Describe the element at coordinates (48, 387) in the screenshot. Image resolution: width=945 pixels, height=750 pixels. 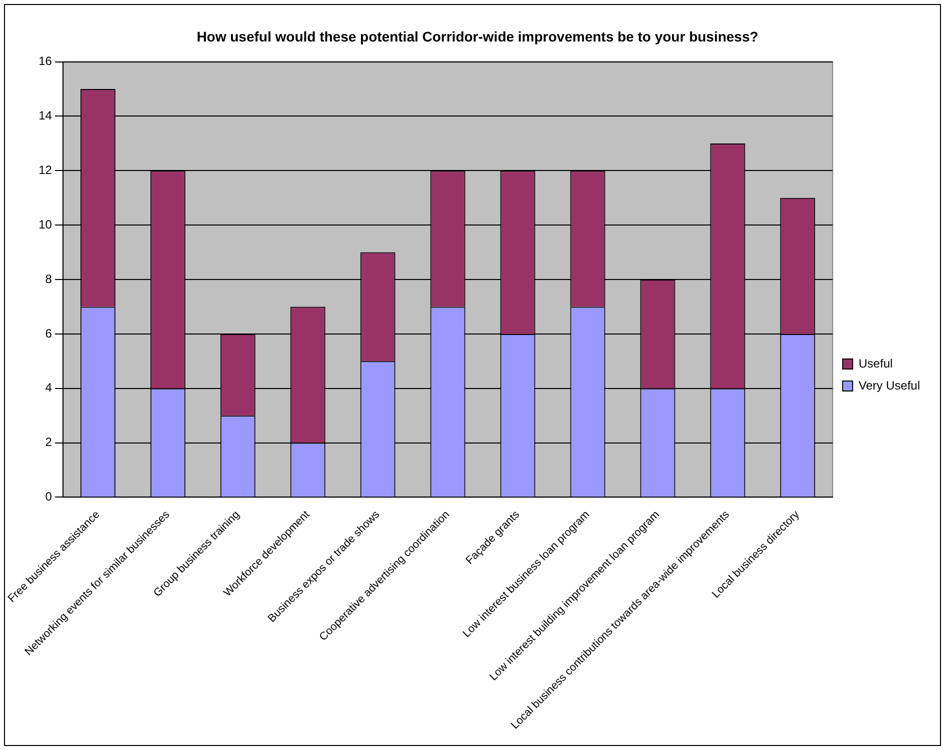
I see `y-tick-label: 4` at that location.